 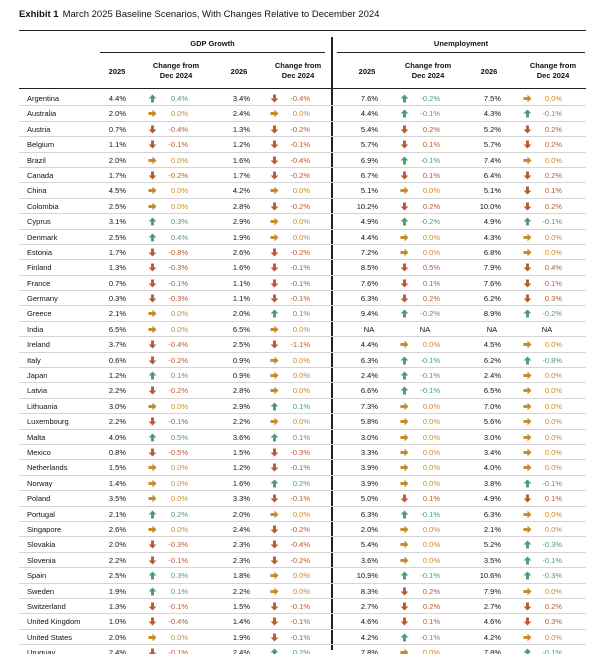 I want to click on u26-value: 2.4%, so click(x=492, y=376).